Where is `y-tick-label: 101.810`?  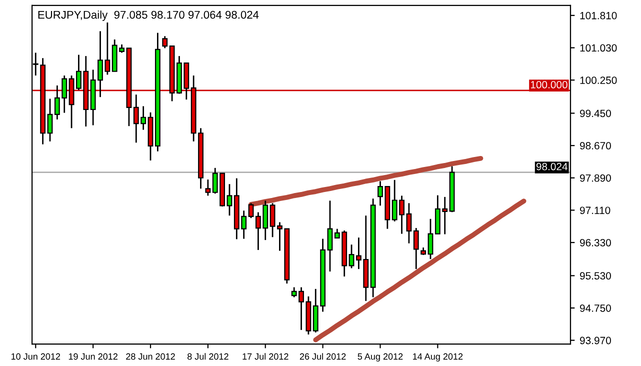
y-tick-label: 101.810 is located at coordinates (598, 16).